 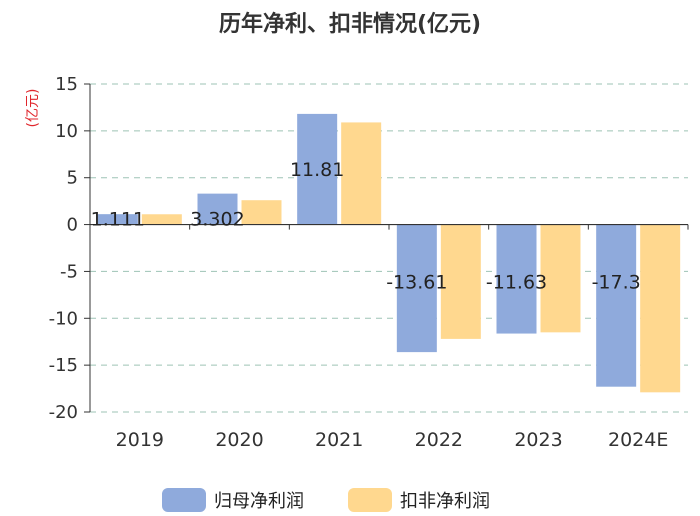 What do you see at coordinates (217, 220) in the screenshot?
I see `data-label: 3.302` at bounding box center [217, 220].